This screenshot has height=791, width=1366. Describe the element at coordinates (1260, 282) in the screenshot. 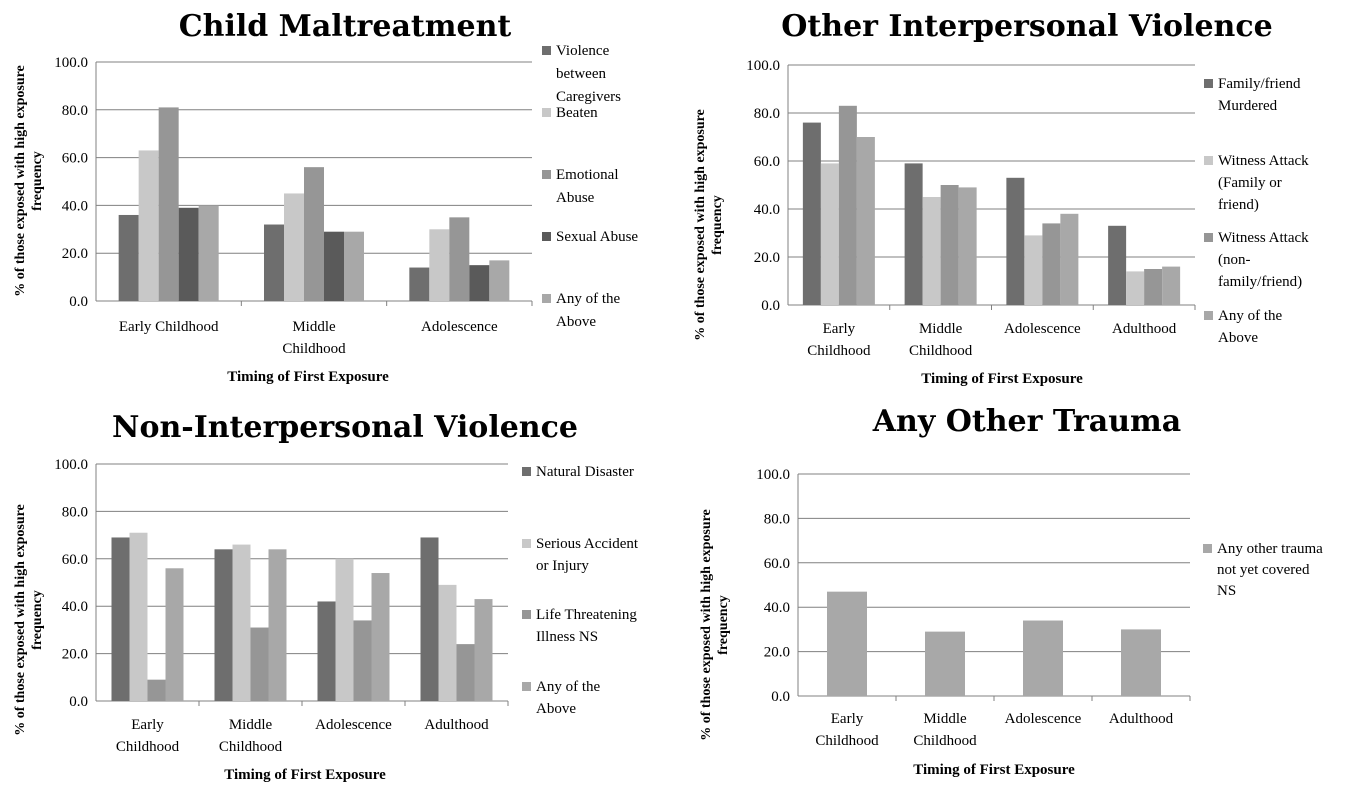

I see `legend-label: family/friend)` at that location.